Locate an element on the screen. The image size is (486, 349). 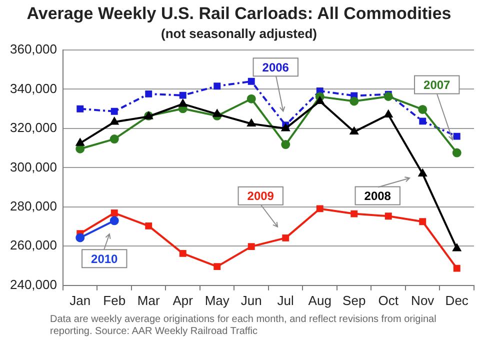
x-tick-label: Apr is located at coordinates (183, 300).